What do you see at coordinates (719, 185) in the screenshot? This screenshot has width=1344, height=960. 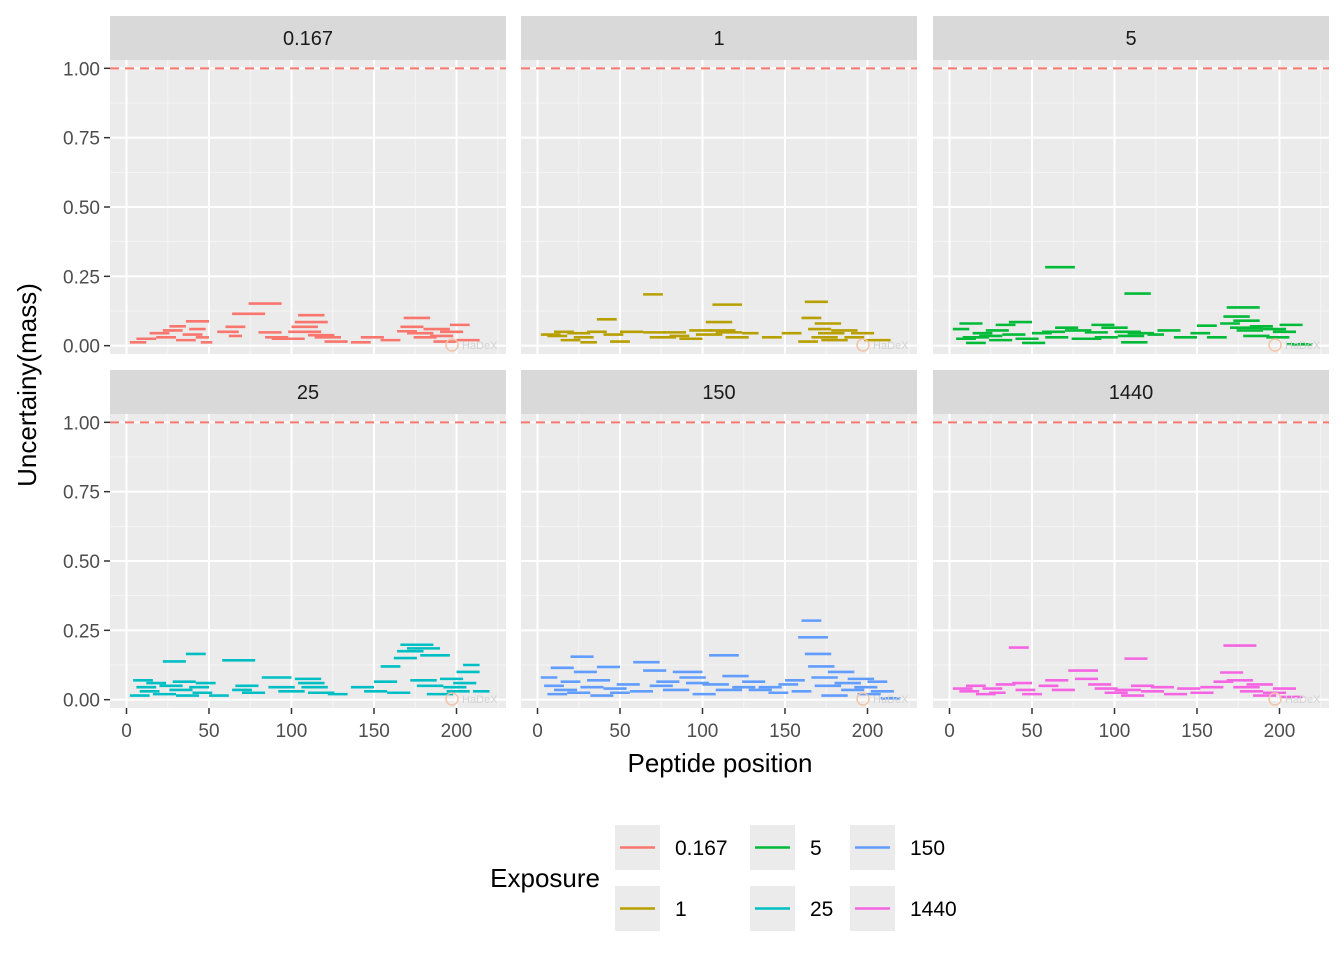 I see `panel-2: 1 HaDeX` at bounding box center [719, 185].